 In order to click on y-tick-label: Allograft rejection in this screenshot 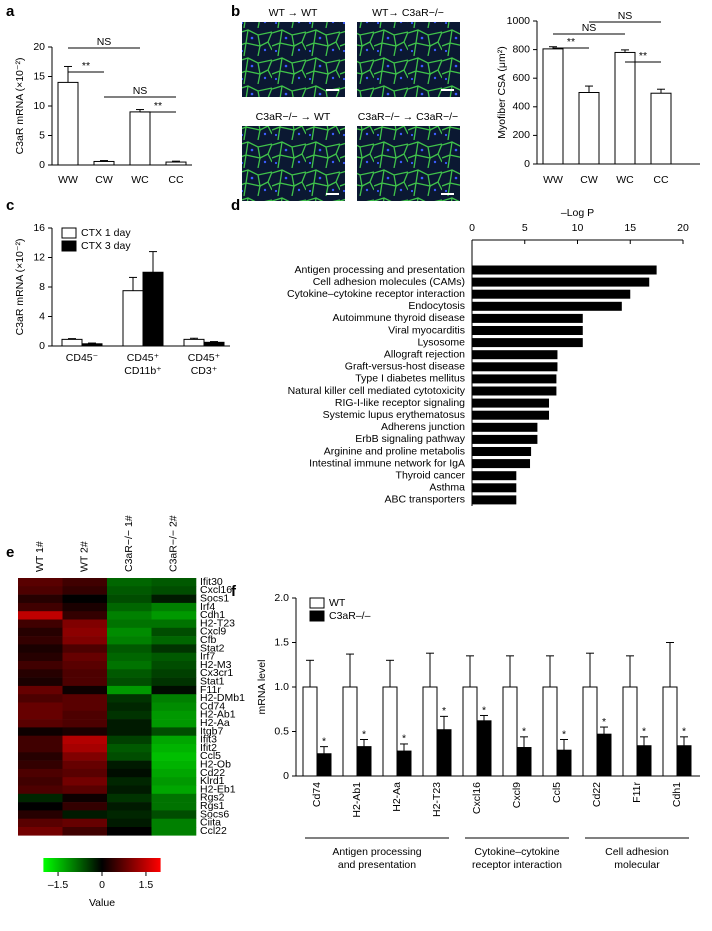, I will do `click(424, 354)`.